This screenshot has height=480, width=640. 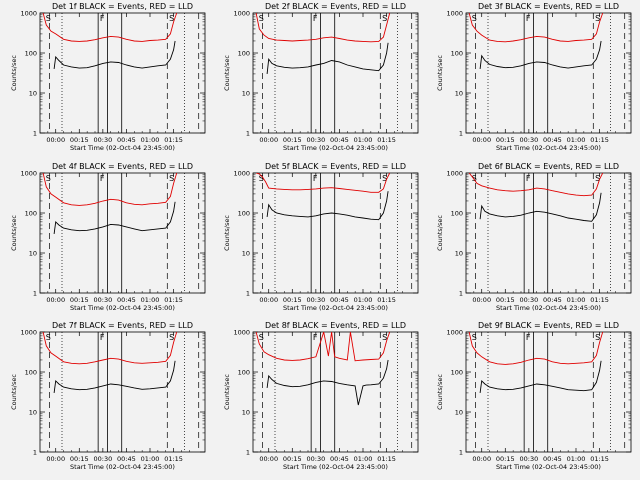 What do you see at coordinates (122, 325) in the screenshot?
I see `chart-title: Det 7f BLACK = Events, RED = LLD` at bounding box center [122, 325].